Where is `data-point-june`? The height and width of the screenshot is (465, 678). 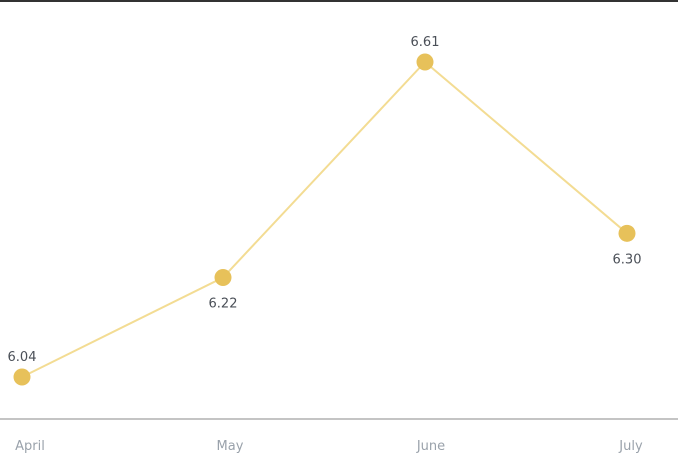 data-point-june is located at coordinates (425, 62).